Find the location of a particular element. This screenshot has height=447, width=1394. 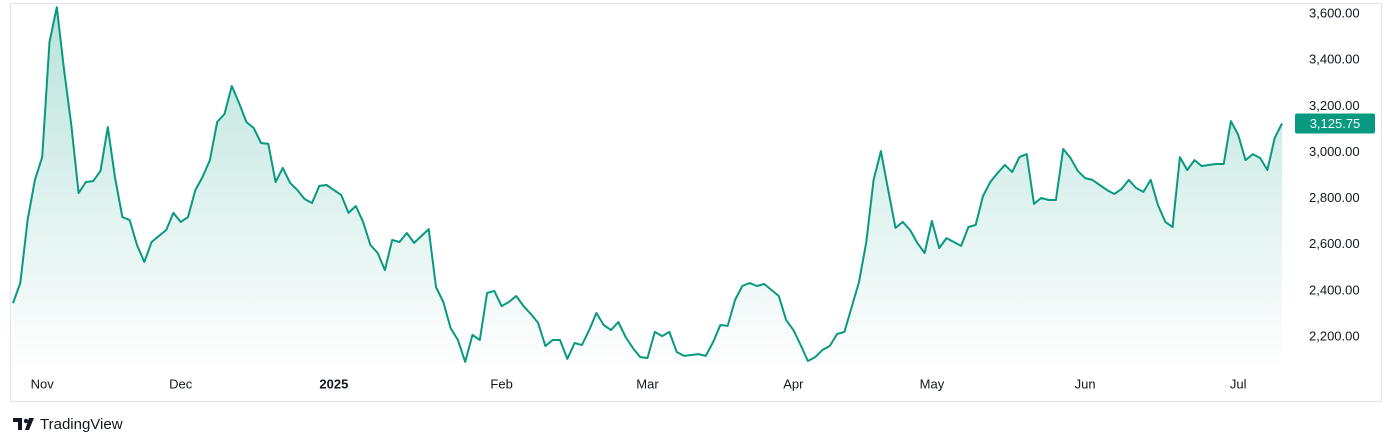

last-price-label: 3,125.75 is located at coordinates (1335, 123).